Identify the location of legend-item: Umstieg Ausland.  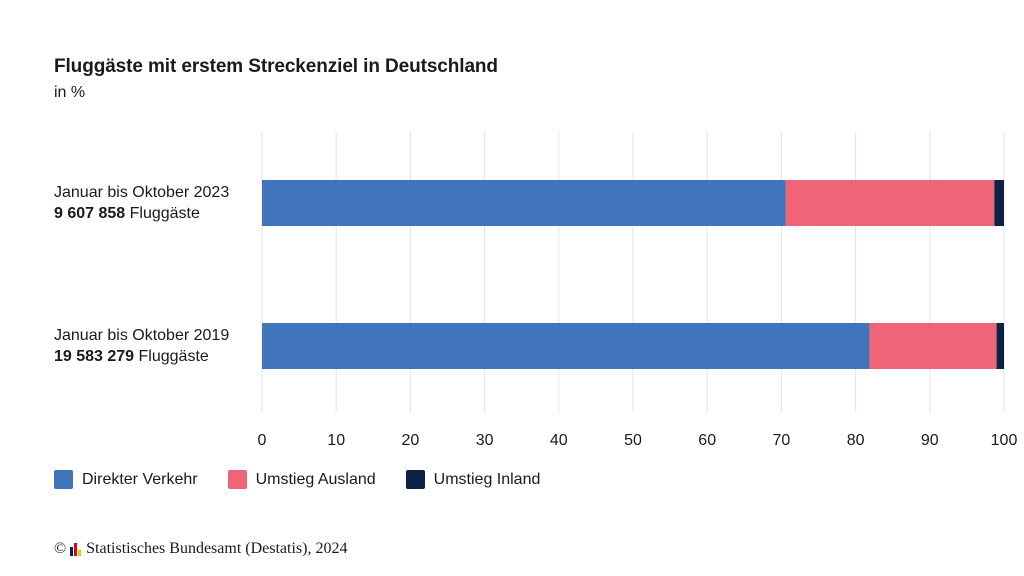
(301, 479).